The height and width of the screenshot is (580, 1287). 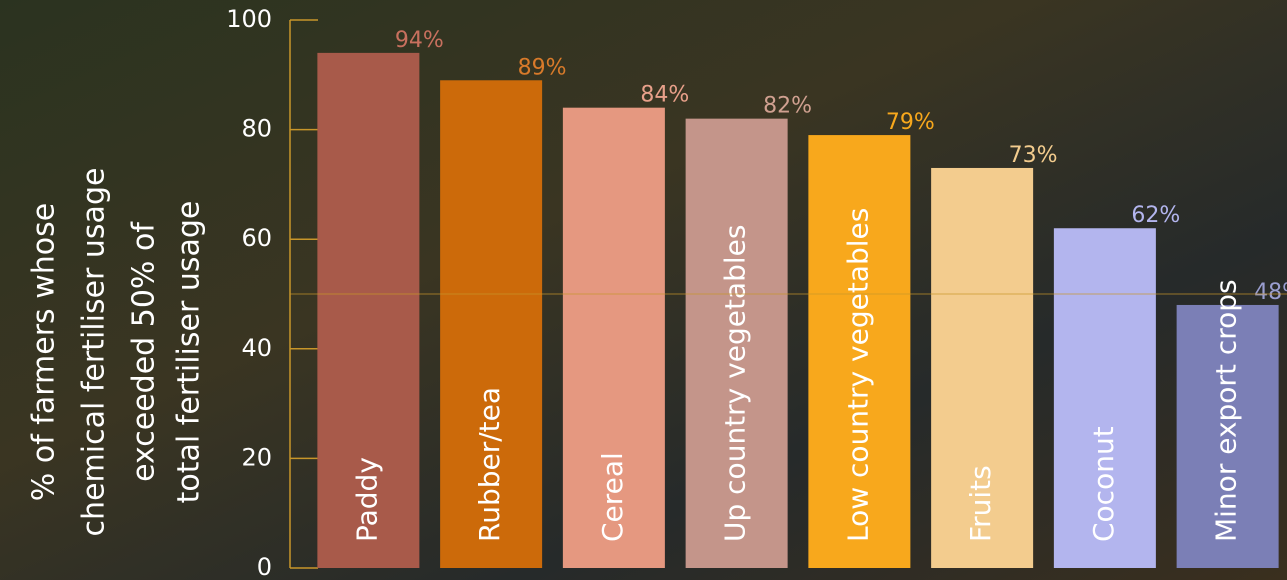 I want to click on value-label: 62%, so click(x=1155, y=215).